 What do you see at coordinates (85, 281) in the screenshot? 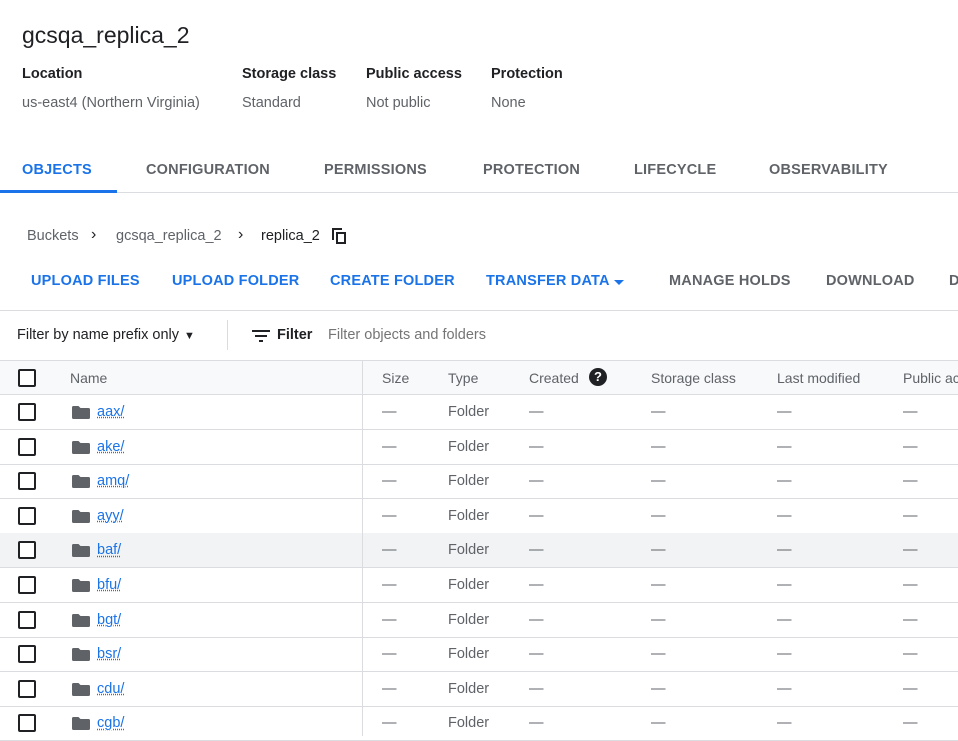
I see `upload-files-button: UPLOAD FILES` at bounding box center [85, 281].